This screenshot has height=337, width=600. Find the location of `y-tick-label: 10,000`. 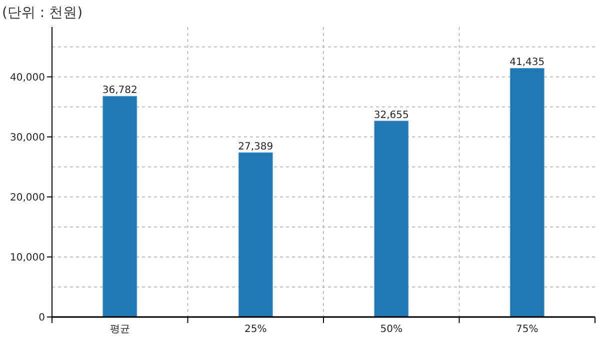

y-tick-label: 10,000 is located at coordinates (27, 258).